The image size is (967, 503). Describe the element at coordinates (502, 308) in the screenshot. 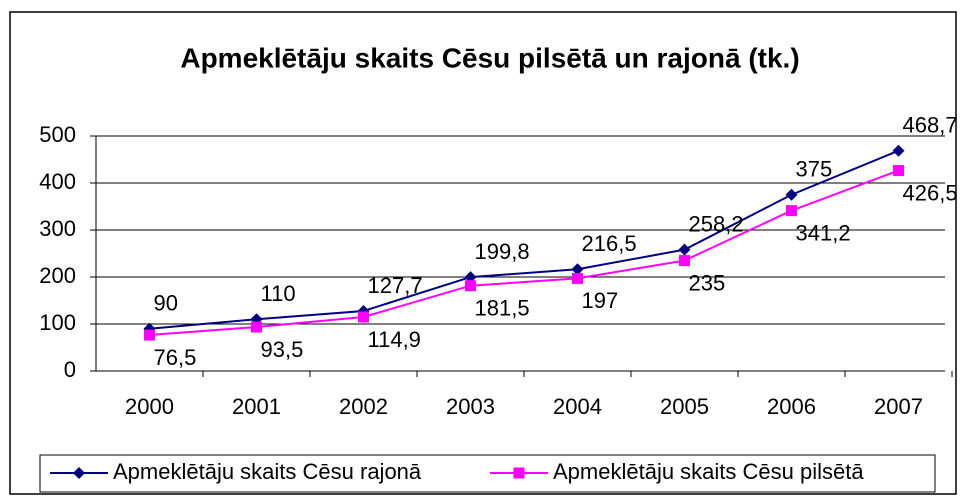

I see `data-label: 181,5` at that location.